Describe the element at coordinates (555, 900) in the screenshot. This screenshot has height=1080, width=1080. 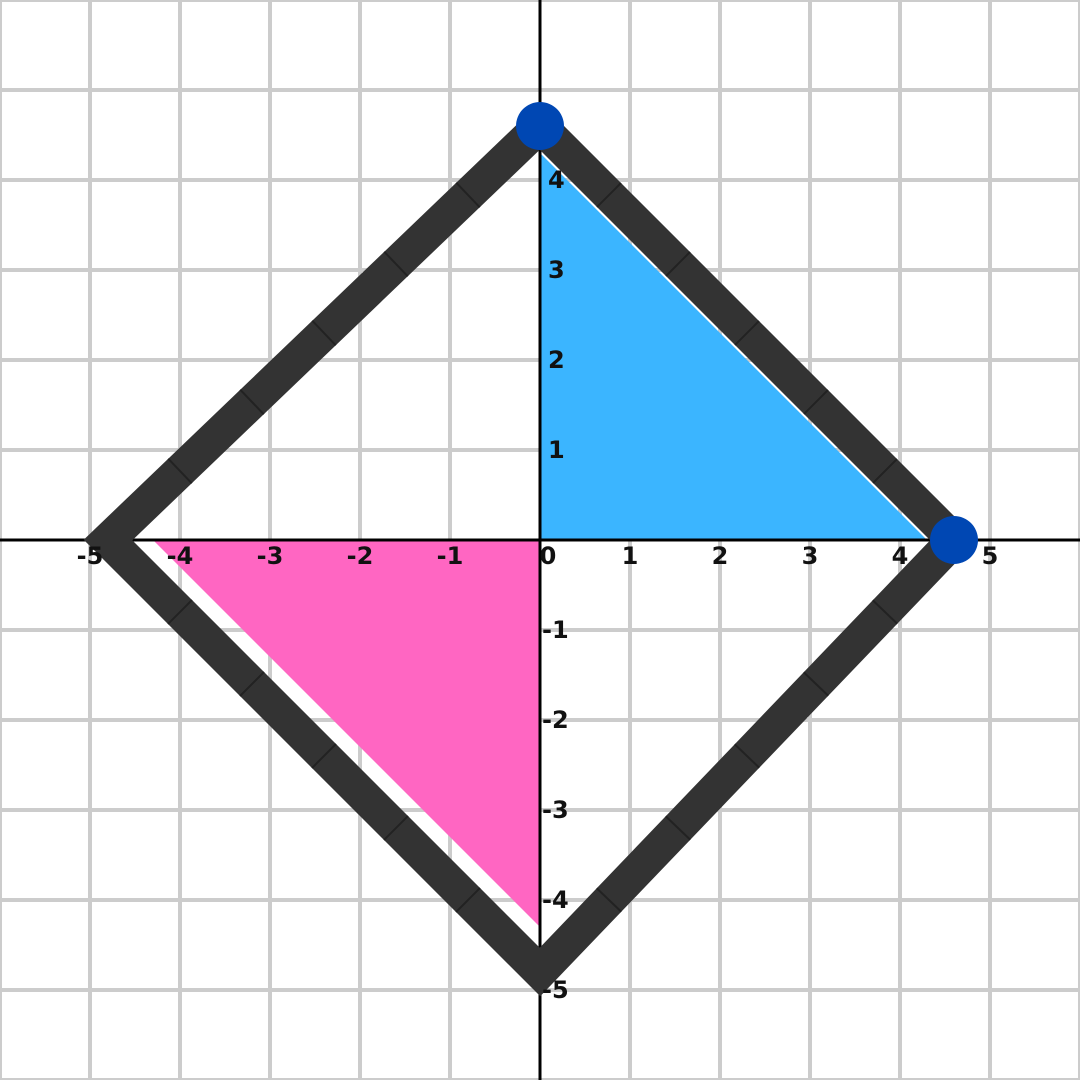
I see `y-tick-label: -4` at that location.